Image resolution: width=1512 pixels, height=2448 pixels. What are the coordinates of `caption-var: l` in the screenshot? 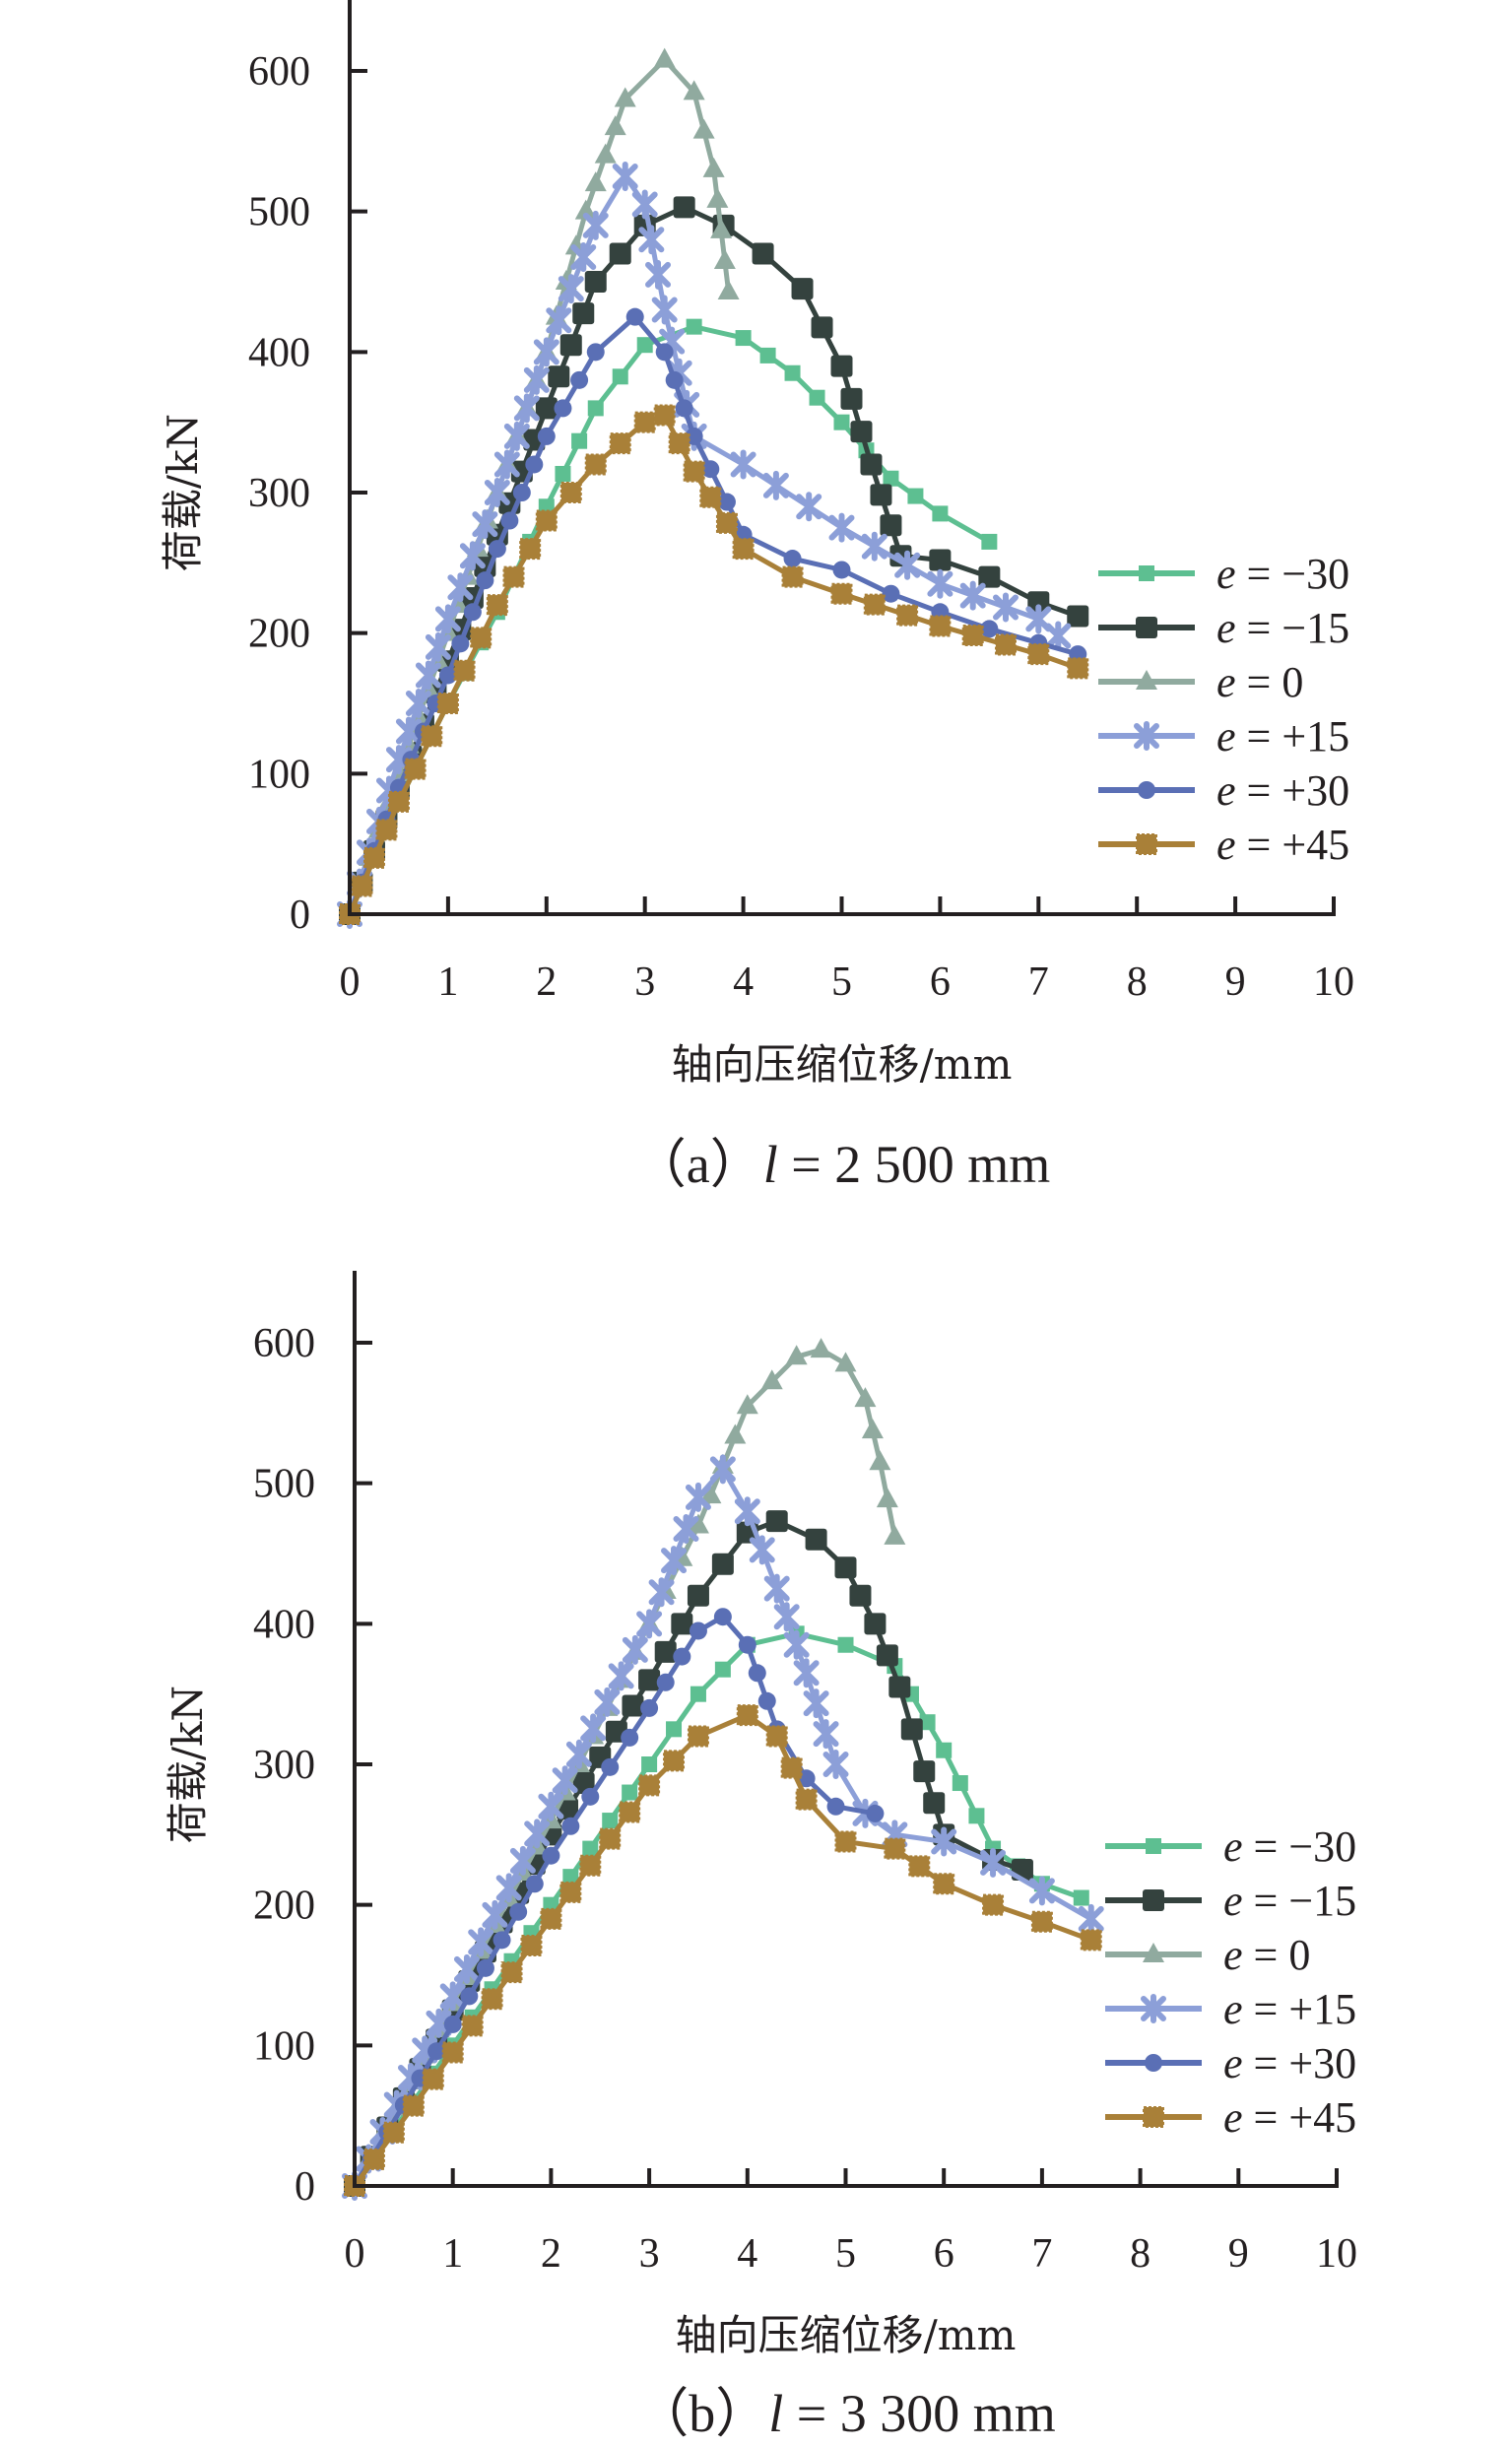 It's located at (770, 1164).